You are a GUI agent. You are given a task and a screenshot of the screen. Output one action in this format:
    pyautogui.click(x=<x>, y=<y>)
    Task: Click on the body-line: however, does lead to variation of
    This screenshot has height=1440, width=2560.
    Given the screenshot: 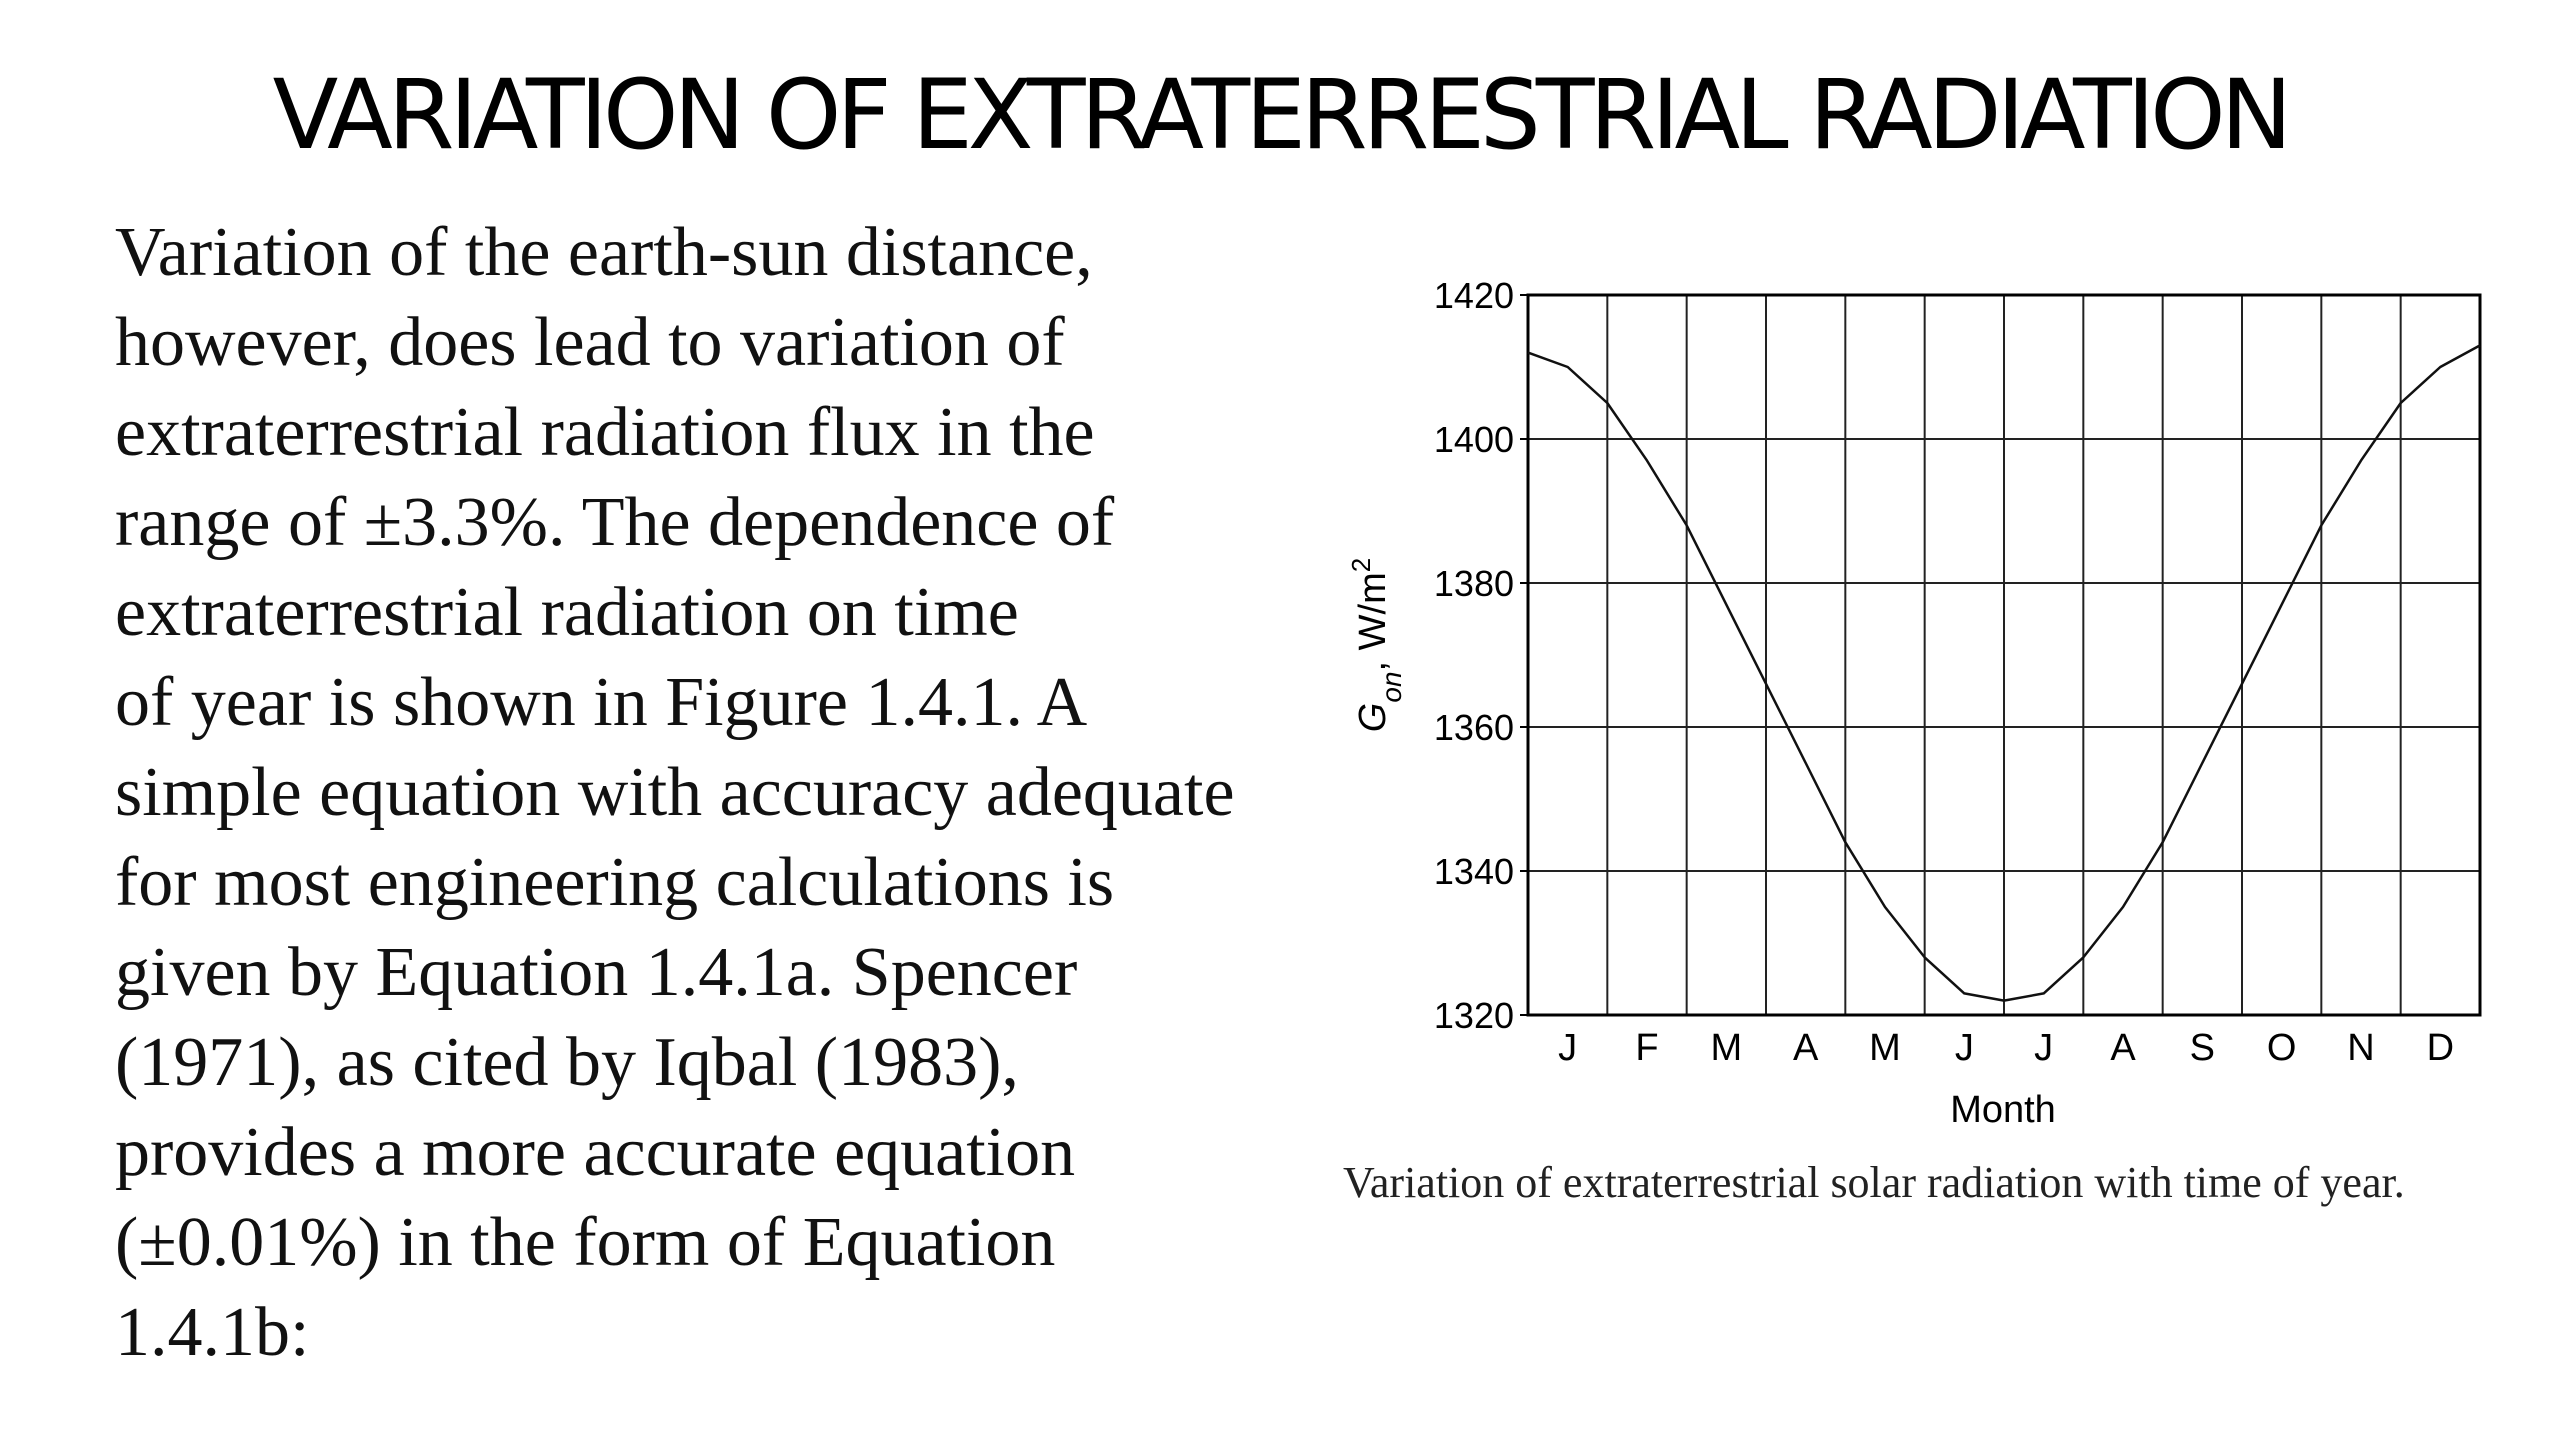 What is the action you would take?
    pyautogui.click(x=590, y=342)
    